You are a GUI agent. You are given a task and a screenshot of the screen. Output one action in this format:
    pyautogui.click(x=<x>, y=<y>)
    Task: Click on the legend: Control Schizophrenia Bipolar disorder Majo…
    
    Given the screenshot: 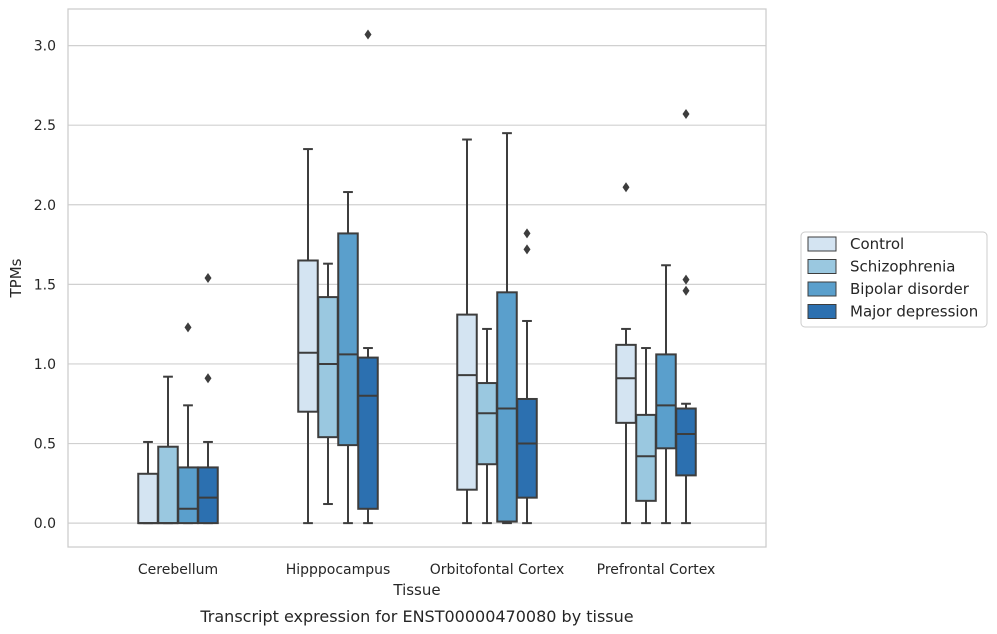 What is the action you would take?
    pyautogui.click(x=894, y=279)
    